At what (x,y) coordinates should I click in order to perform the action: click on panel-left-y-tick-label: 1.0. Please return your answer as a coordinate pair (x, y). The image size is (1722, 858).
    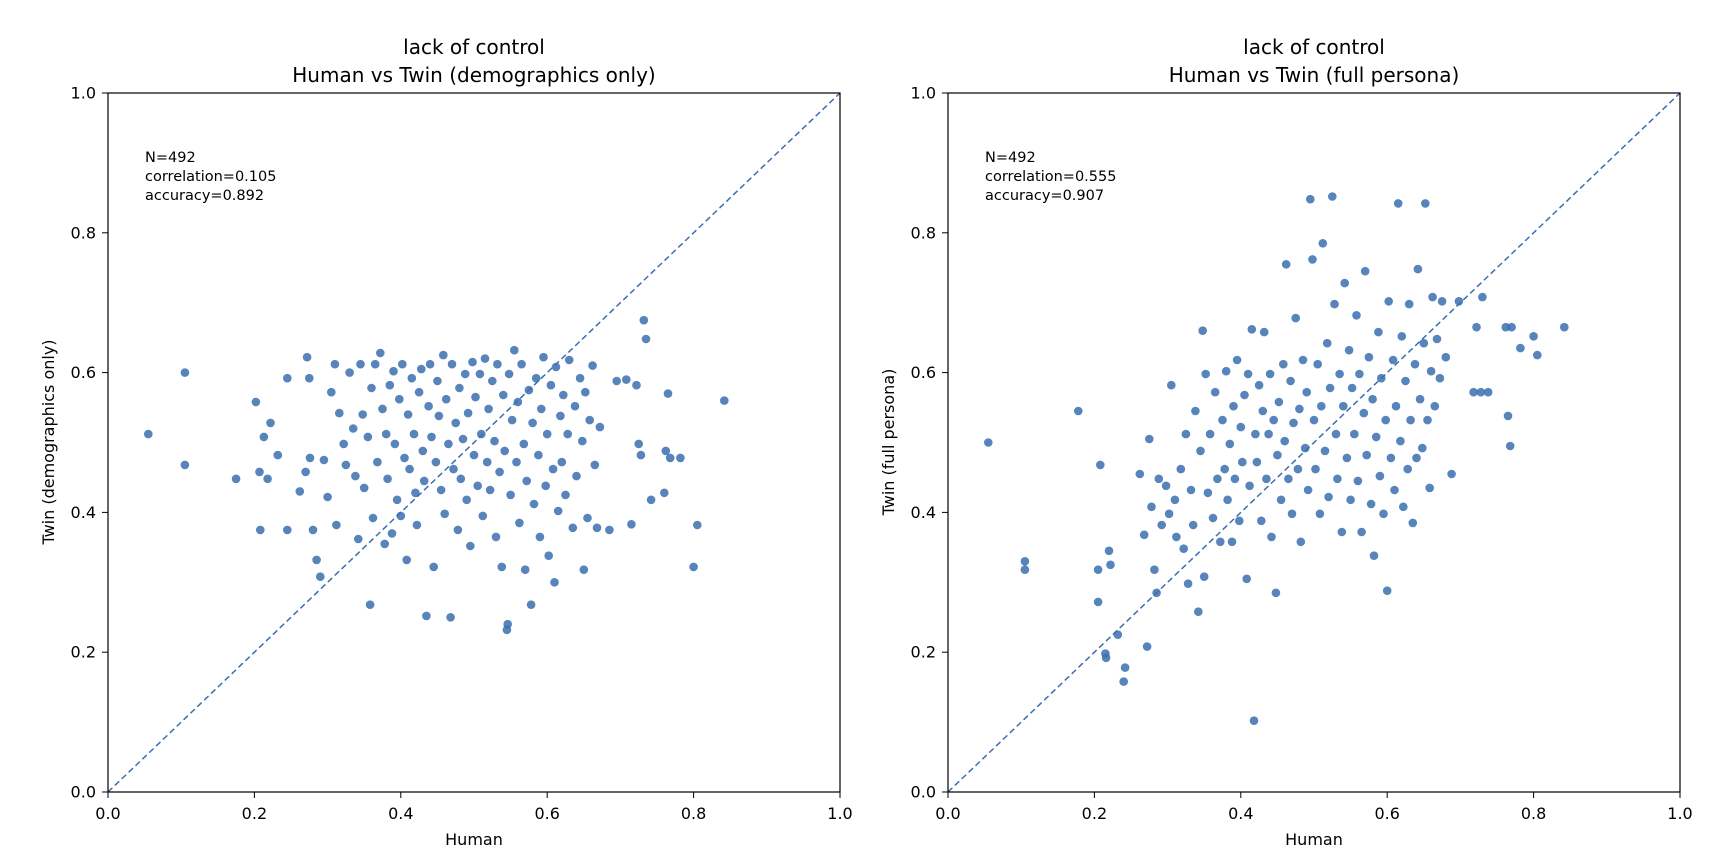
    Looking at the image, I should click on (83, 93).